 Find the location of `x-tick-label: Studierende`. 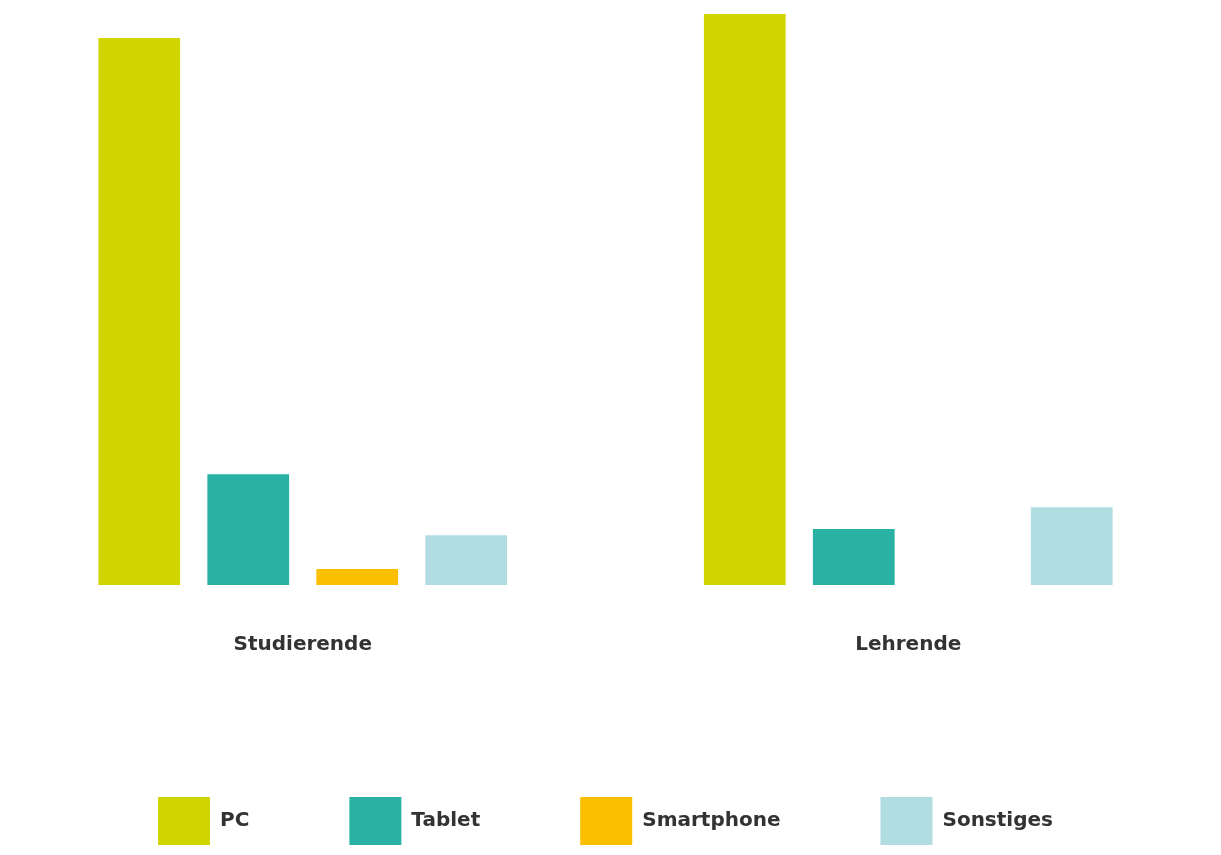

x-tick-label: Studierende is located at coordinates (302, 643).